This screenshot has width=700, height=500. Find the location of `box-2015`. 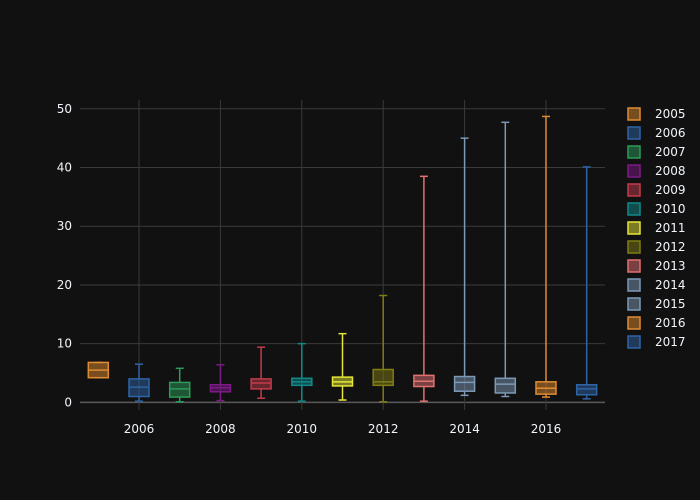

box-2015 is located at coordinates (505, 259).